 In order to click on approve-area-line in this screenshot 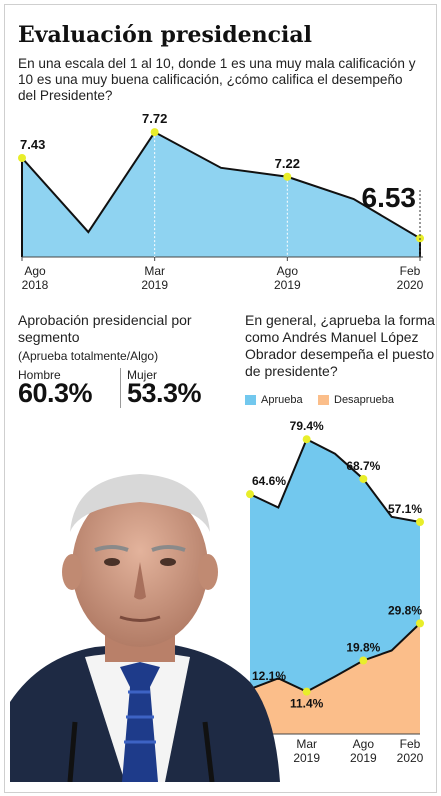, I will do `click(335, 480)`.